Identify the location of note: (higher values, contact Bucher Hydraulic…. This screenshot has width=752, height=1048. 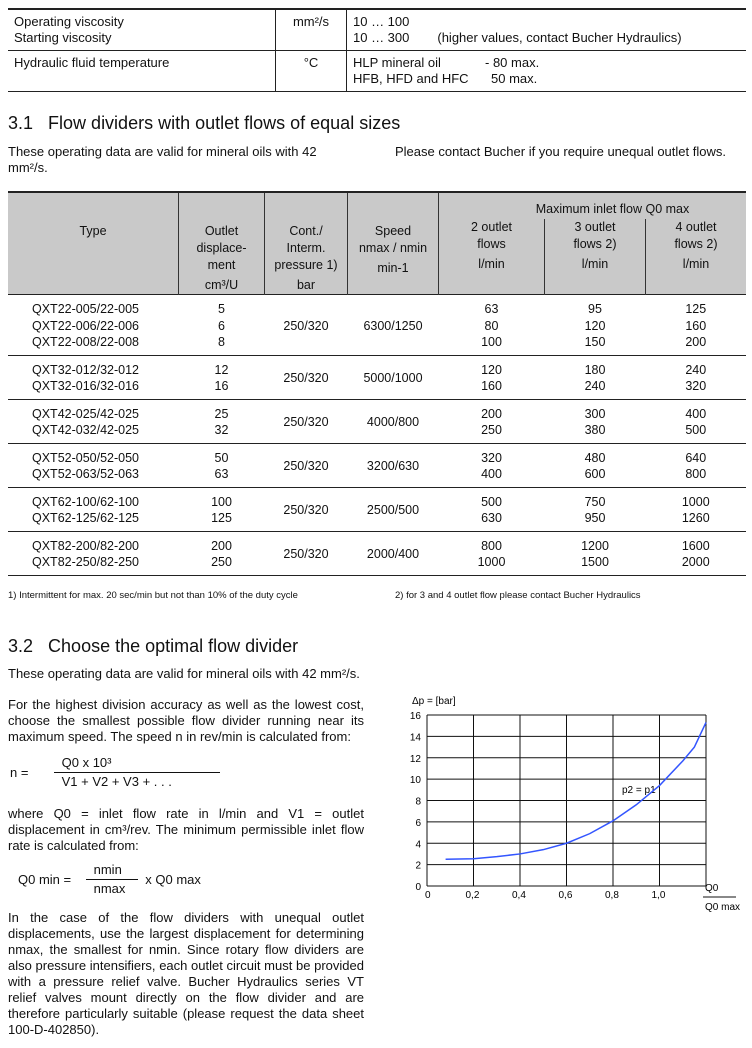
(559, 37).